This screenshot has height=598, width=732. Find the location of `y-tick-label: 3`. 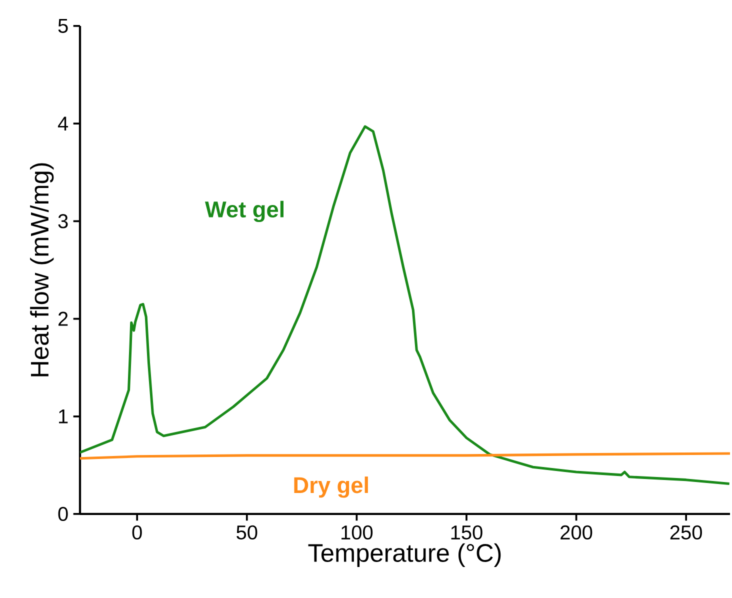

y-tick-label: 3 is located at coordinates (63, 221).